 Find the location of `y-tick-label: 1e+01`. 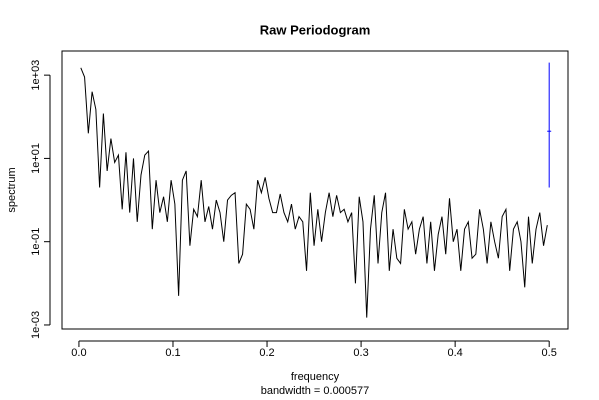

y-tick-label: 1e+01 is located at coordinates (36, 158).